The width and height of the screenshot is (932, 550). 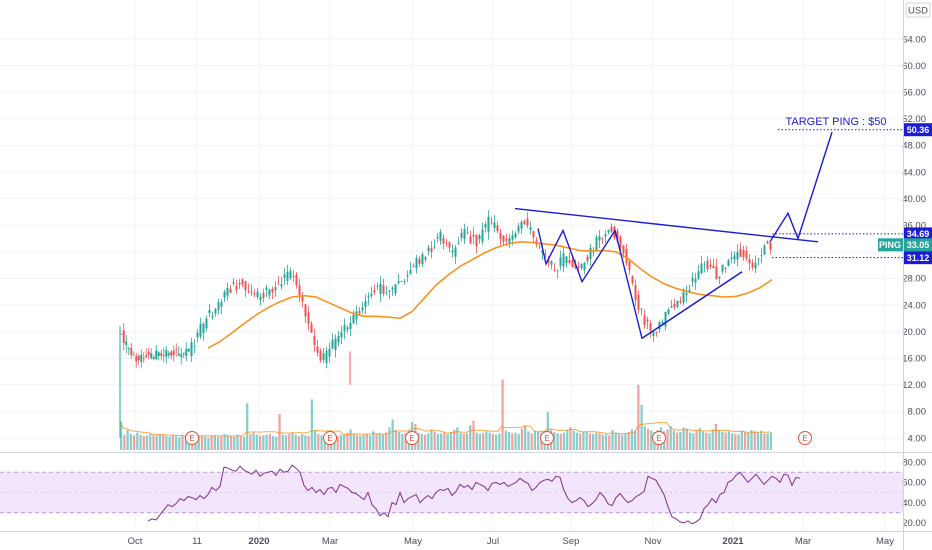 What do you see at coordinates (474, 494) in the screenshot?
I see `rsi-line` at bounding box center [474, 494].